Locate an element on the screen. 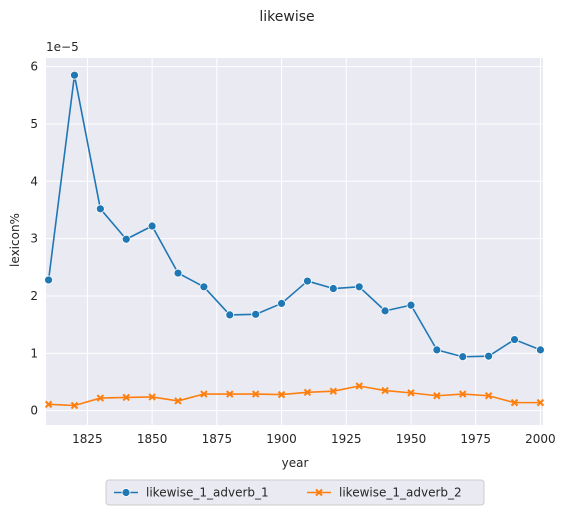 The image size is (563, 515). y-tick-label: 2 is located at coordinates (34, 296).